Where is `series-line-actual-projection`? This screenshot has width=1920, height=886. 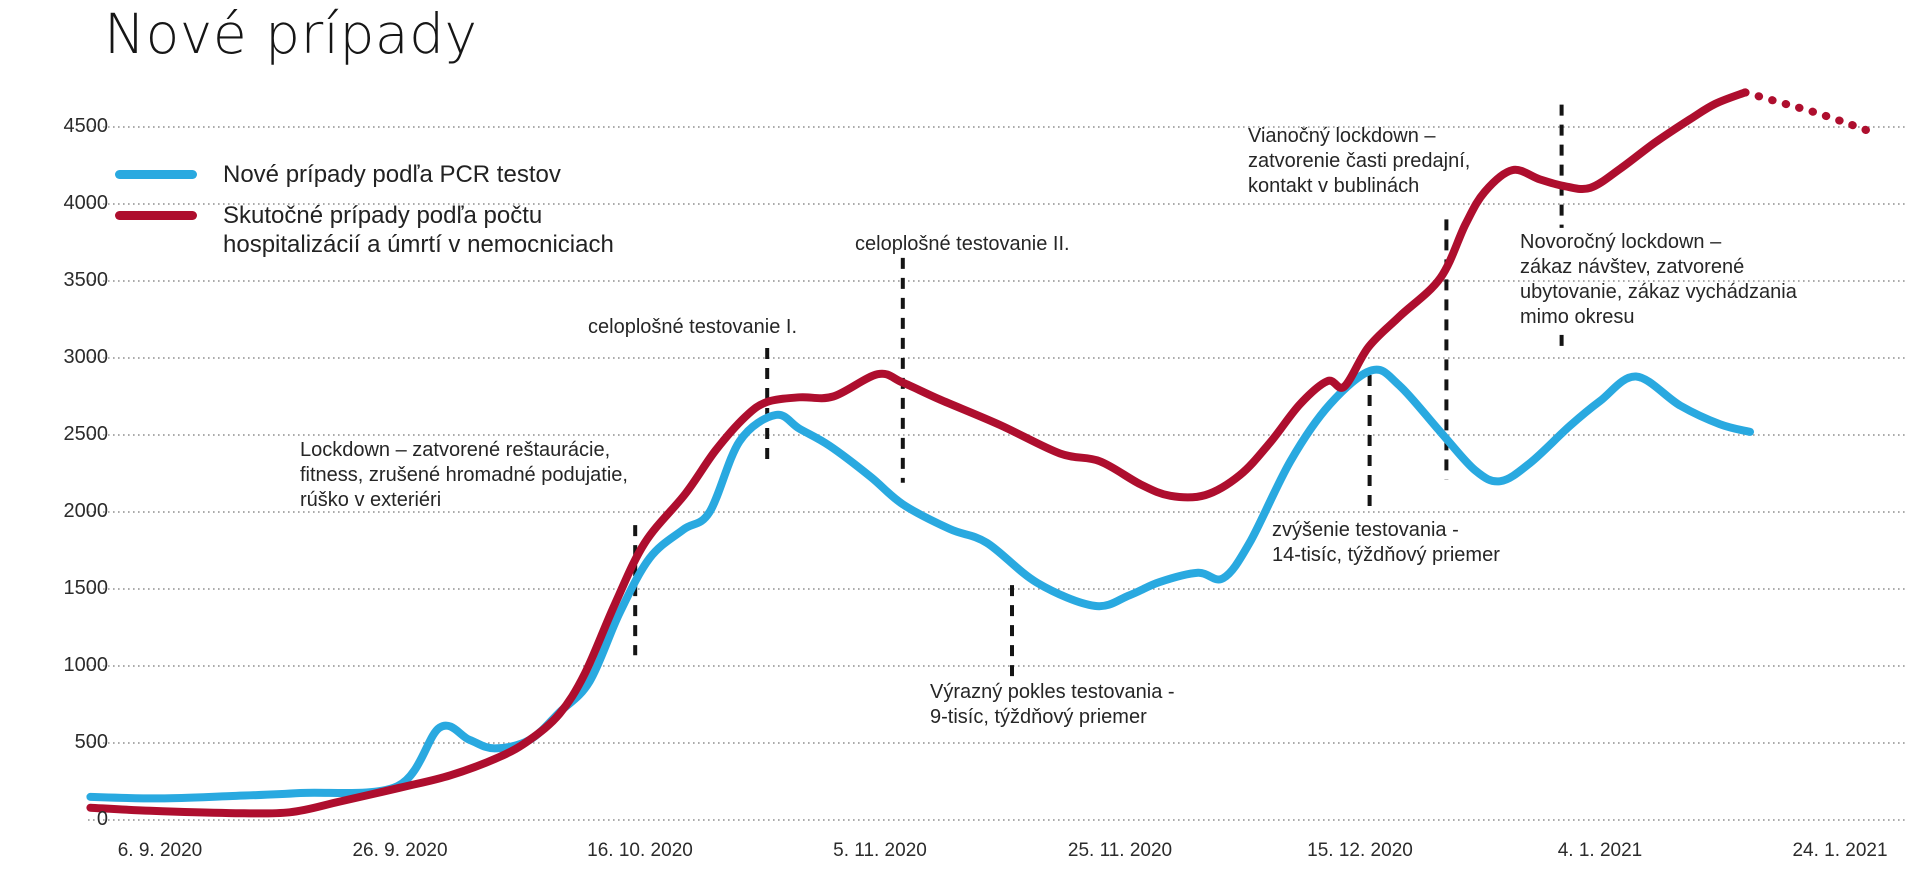 series-line-actual-projection is located at coordinates (1810, 113).